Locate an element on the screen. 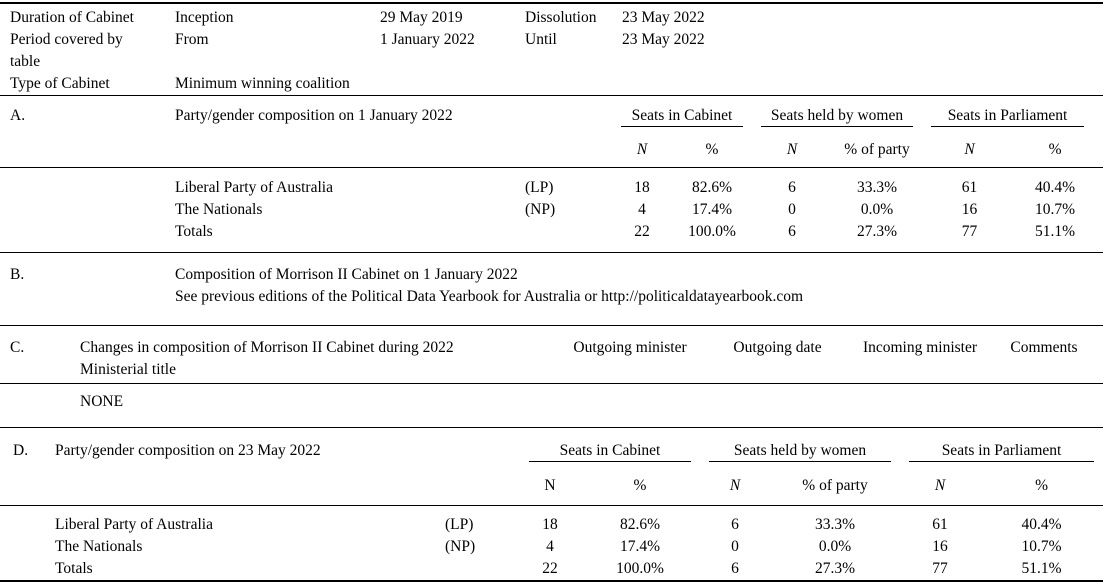 This screenshot has height=584, width=1103. party-abbr: (NP) is located at coordinates (540, 209).